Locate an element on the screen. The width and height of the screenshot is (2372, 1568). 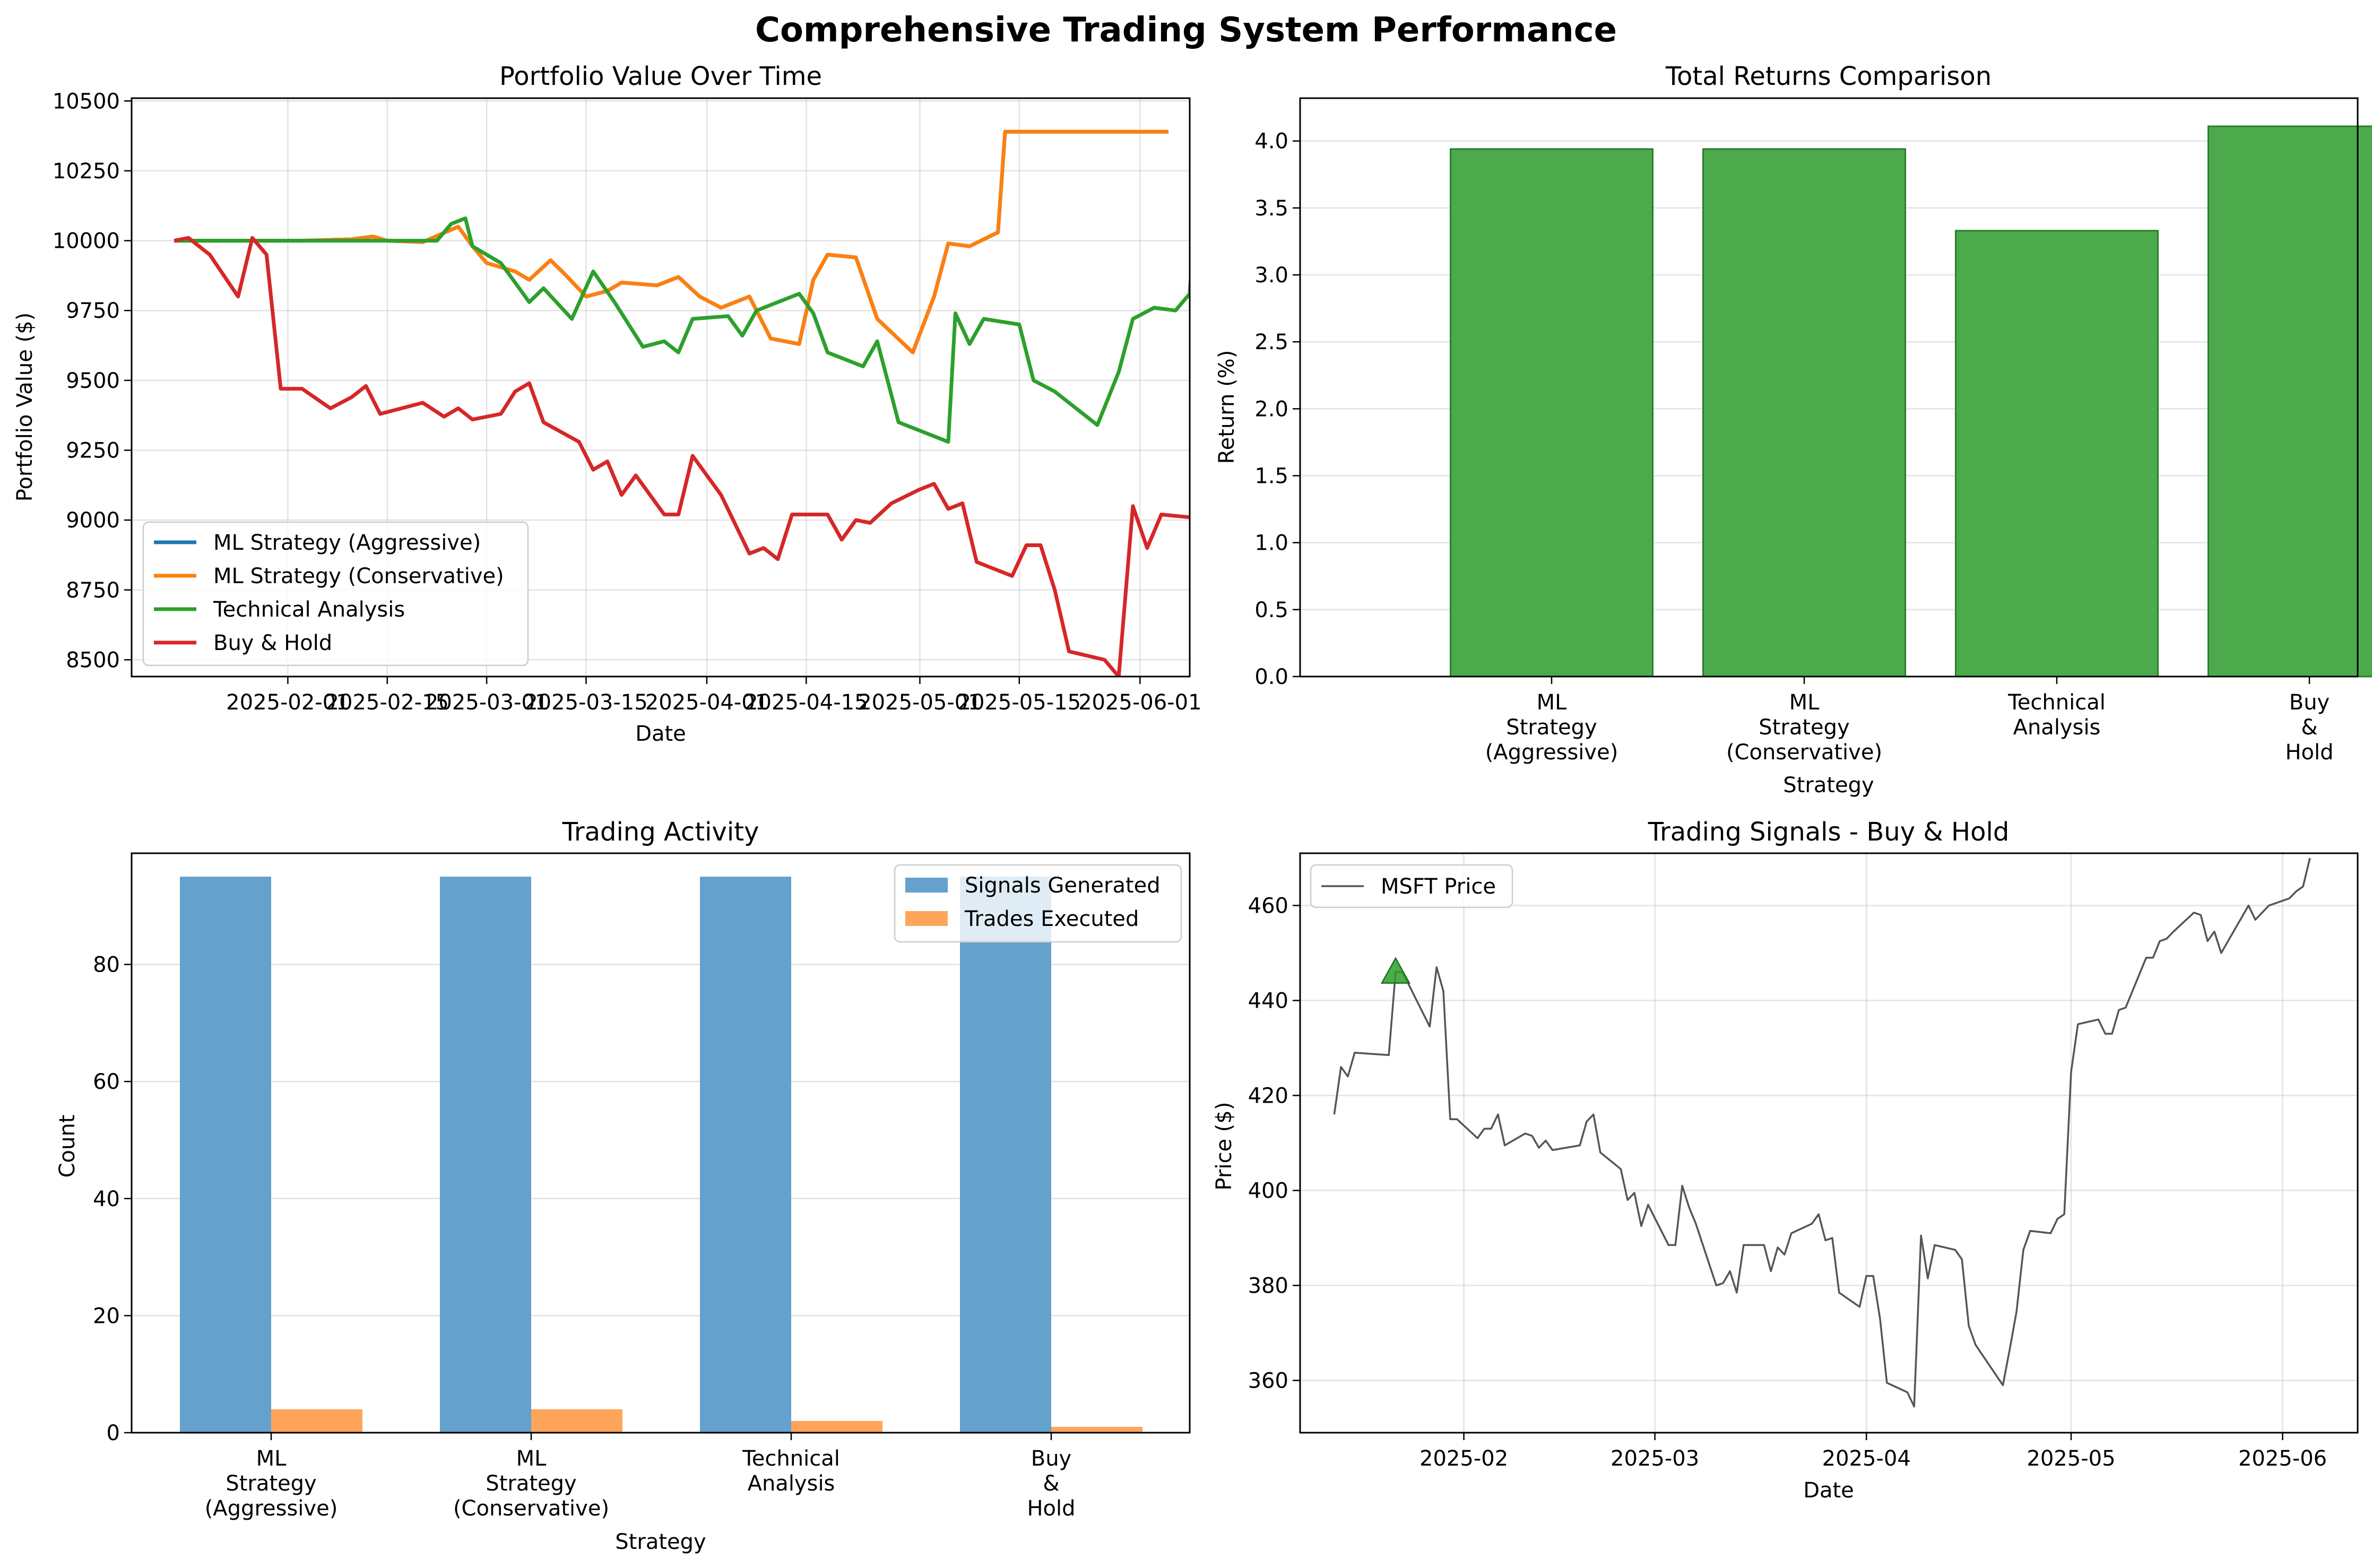
returns-category-label: Buy is located at coordinates (2309, 702).